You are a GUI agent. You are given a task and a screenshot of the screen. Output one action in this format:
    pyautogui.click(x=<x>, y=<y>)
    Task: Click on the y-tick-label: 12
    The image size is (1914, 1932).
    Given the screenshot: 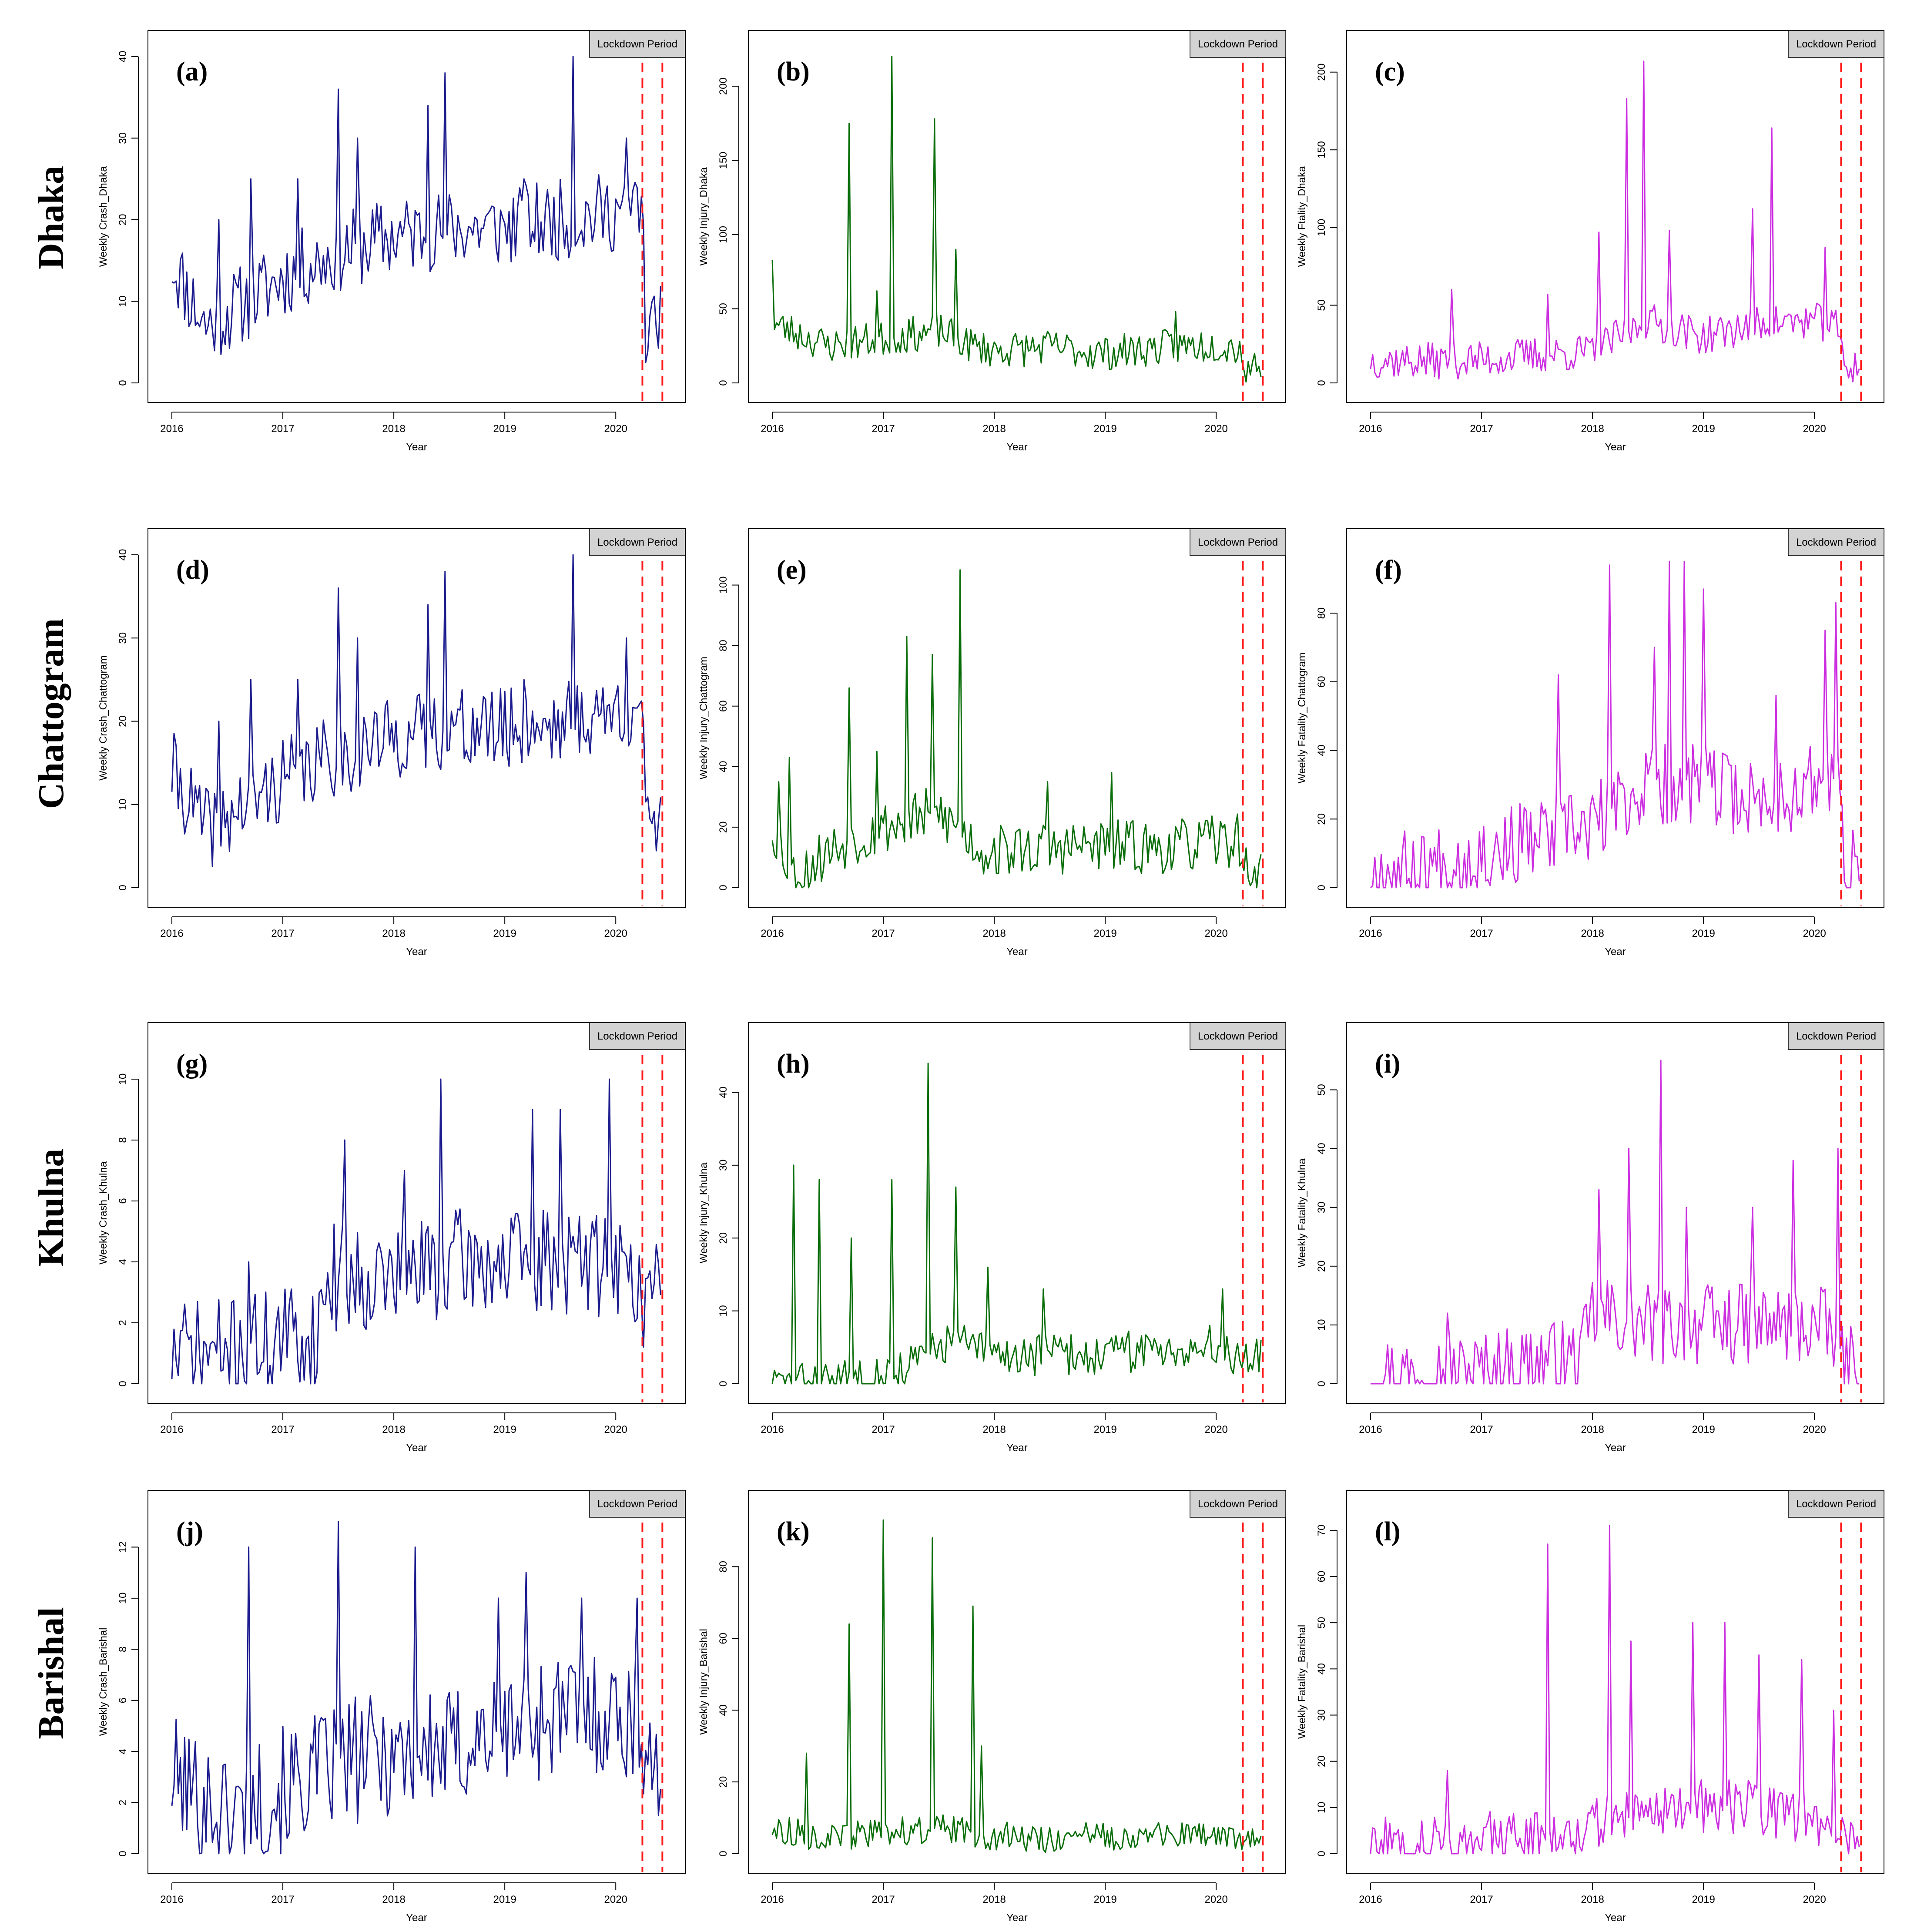 What is the action you would take?
    pyautogui.click(x=123, y=1547)
    